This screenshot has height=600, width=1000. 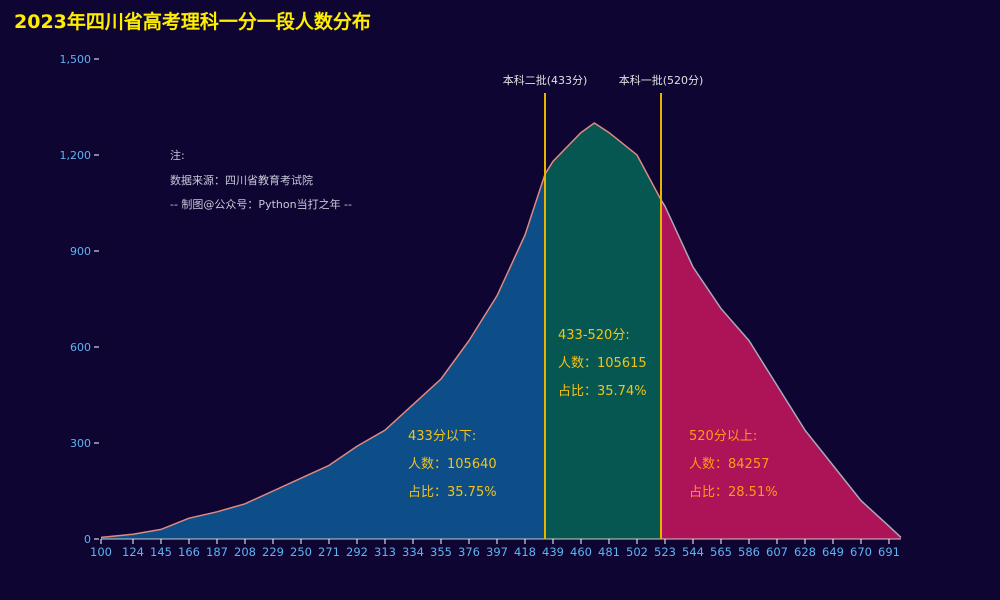 I want to click on annotation-ratio: 占比：35.75%, so click(x=452, y=492).